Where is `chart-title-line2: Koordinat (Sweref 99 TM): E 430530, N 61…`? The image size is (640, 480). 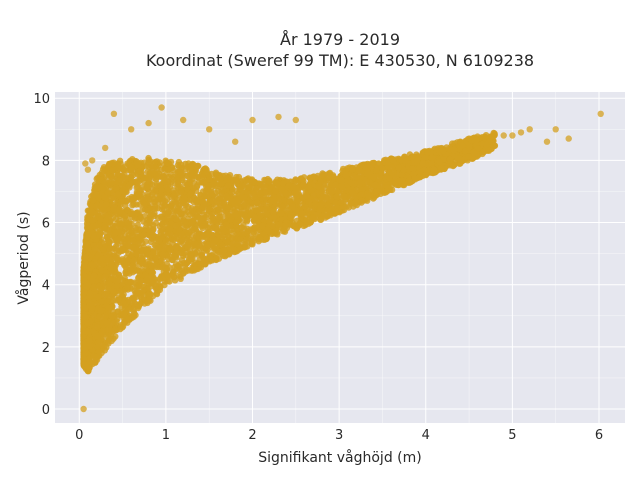
chart-title-line2: Koordinat (Sweref 99 TM): E 430530, N 61… is located at coordinates (340, 60).